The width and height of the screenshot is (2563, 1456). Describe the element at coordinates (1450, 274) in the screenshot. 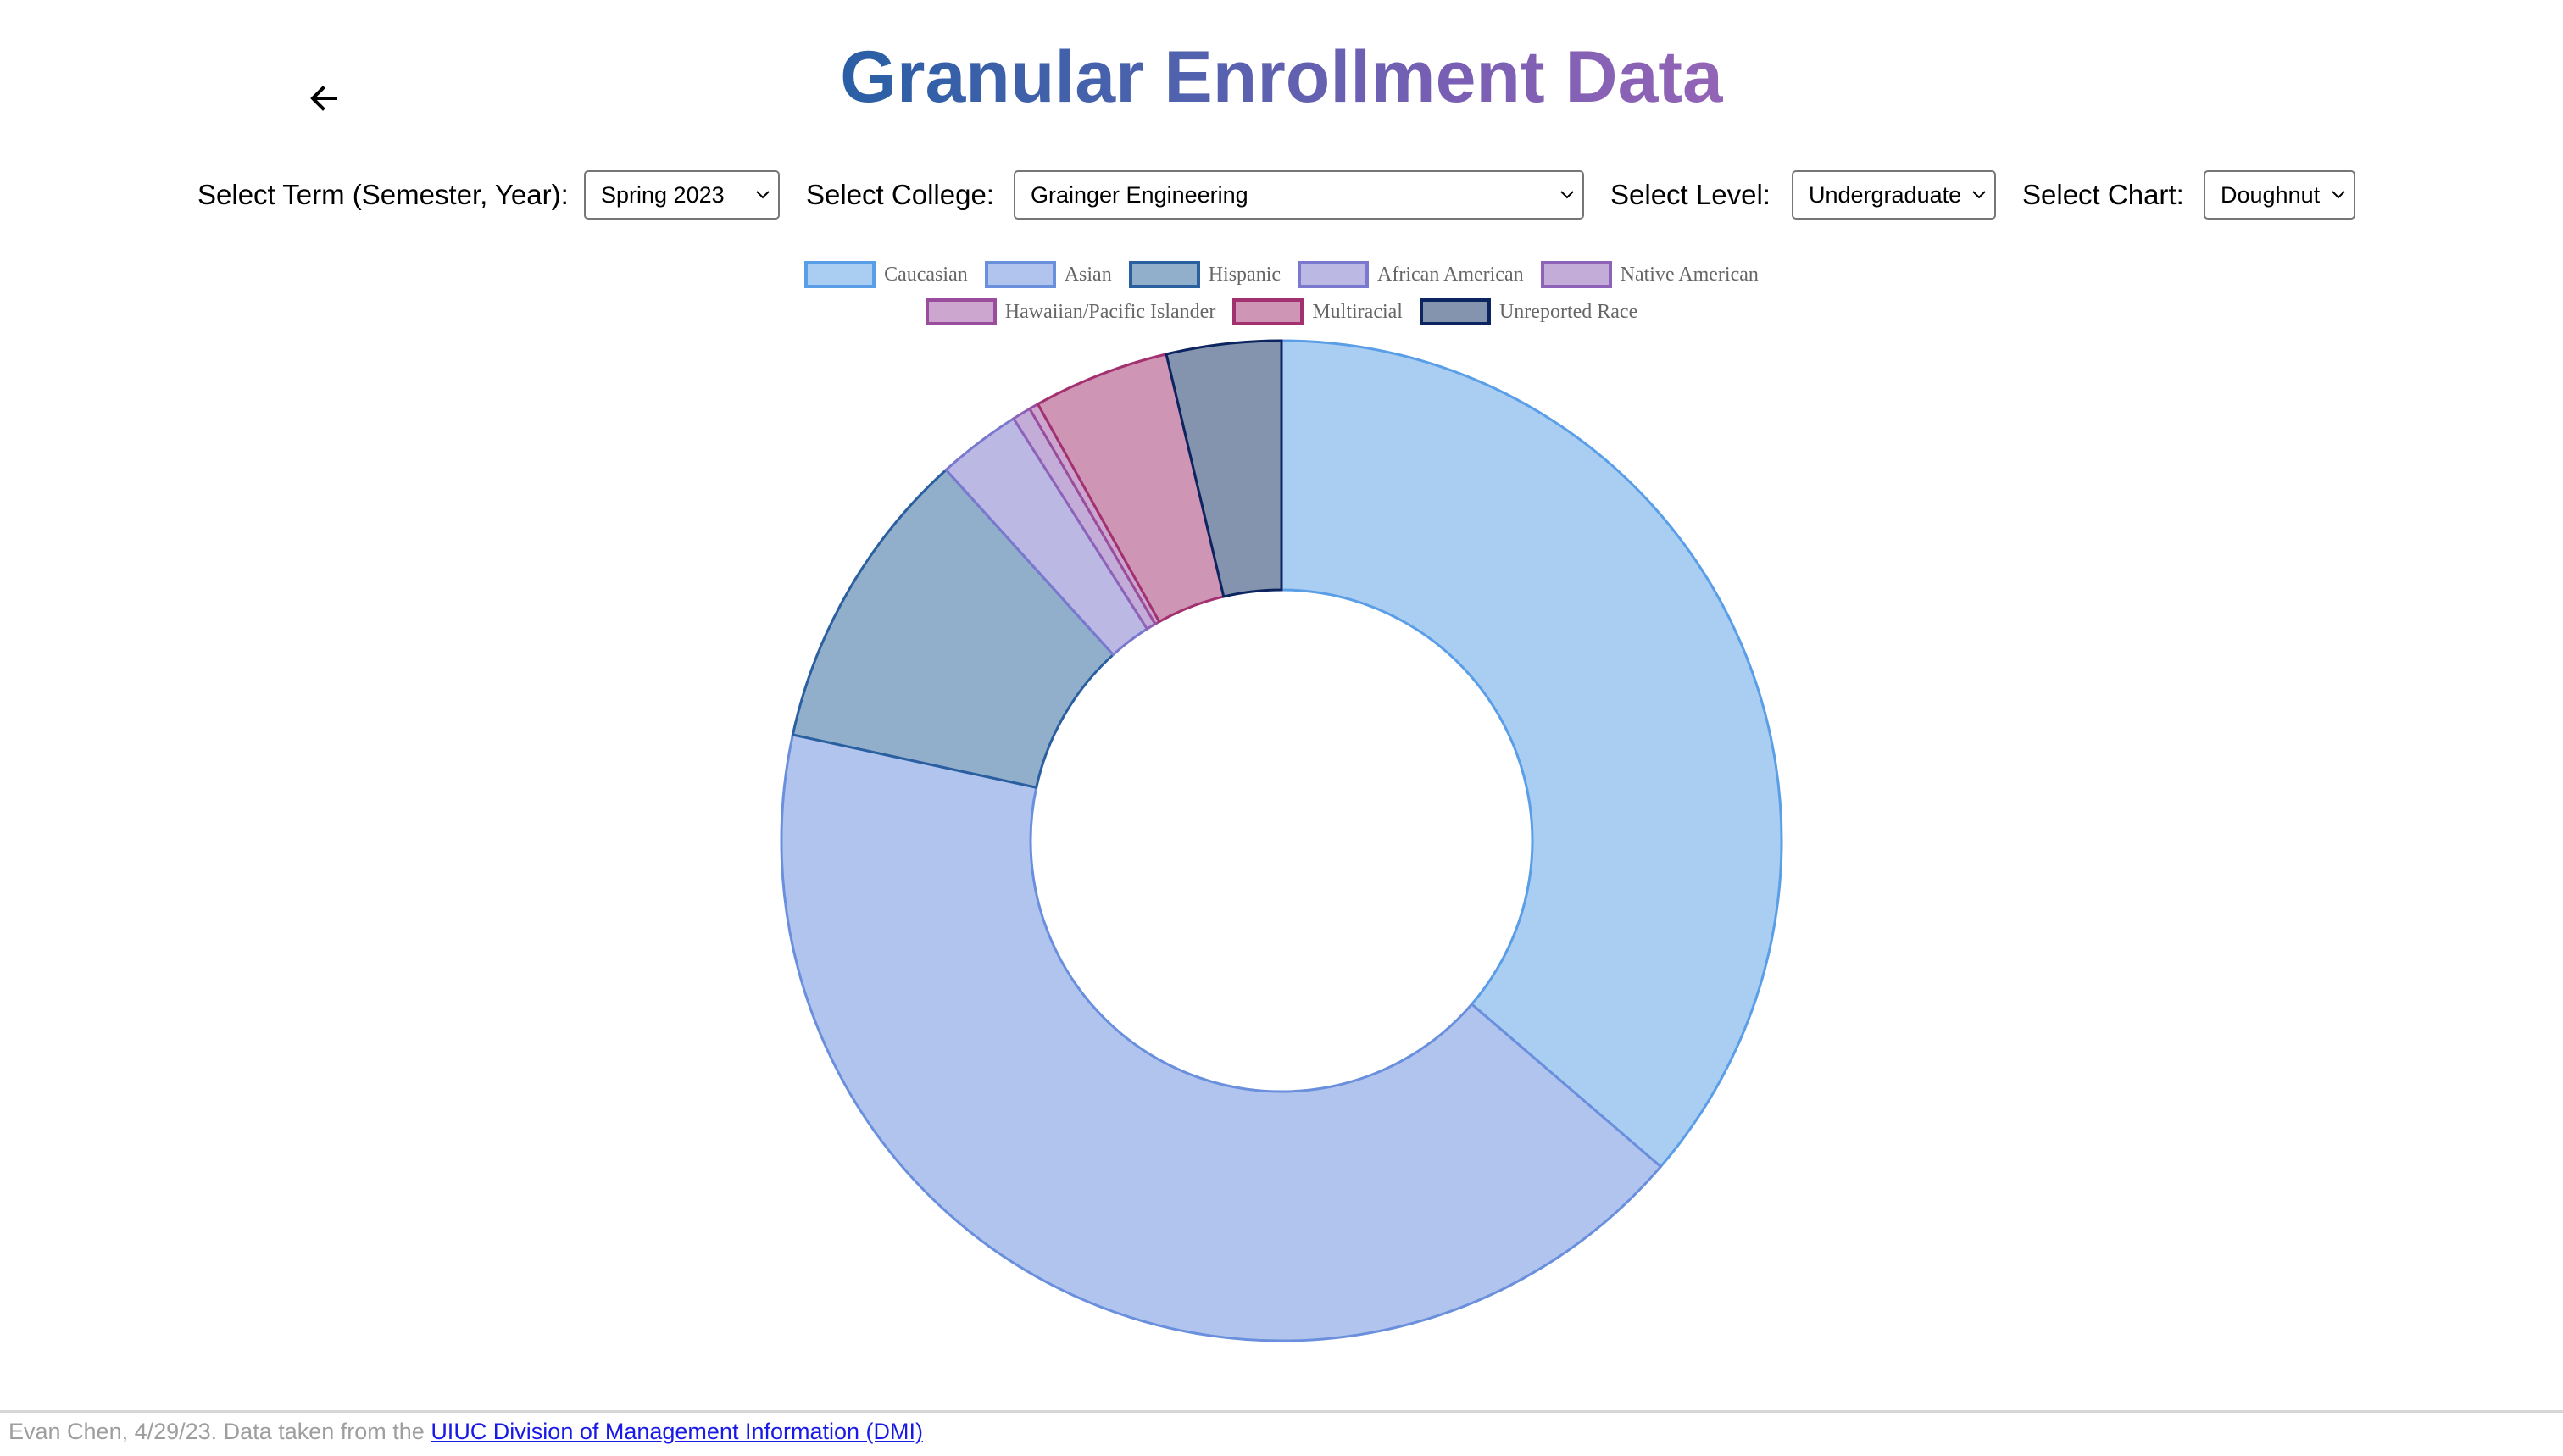

I see `legend-label: African American` at that location.